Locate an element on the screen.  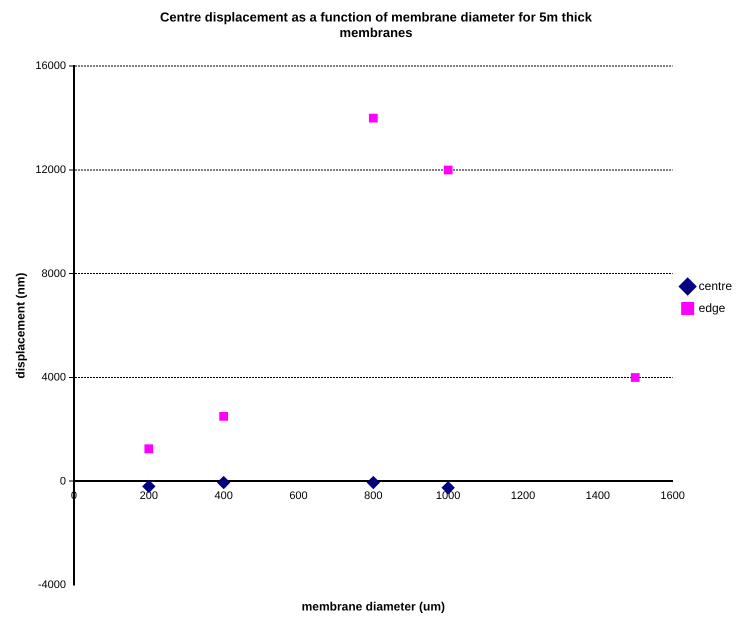
y-tick-label: -4000 is located at coordinates (52, 585).